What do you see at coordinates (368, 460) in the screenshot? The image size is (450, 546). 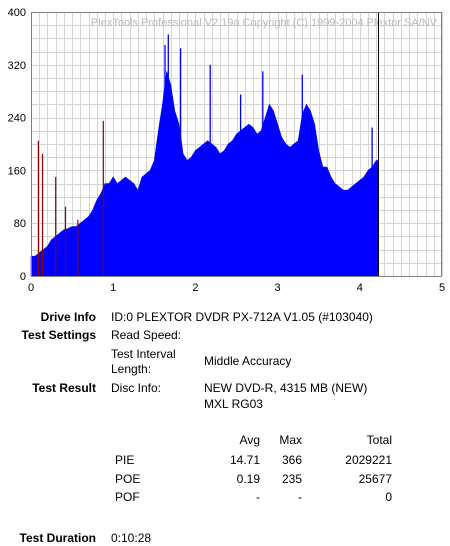 I see `result-row-total: 2029221` at bounding box center [368, 460].